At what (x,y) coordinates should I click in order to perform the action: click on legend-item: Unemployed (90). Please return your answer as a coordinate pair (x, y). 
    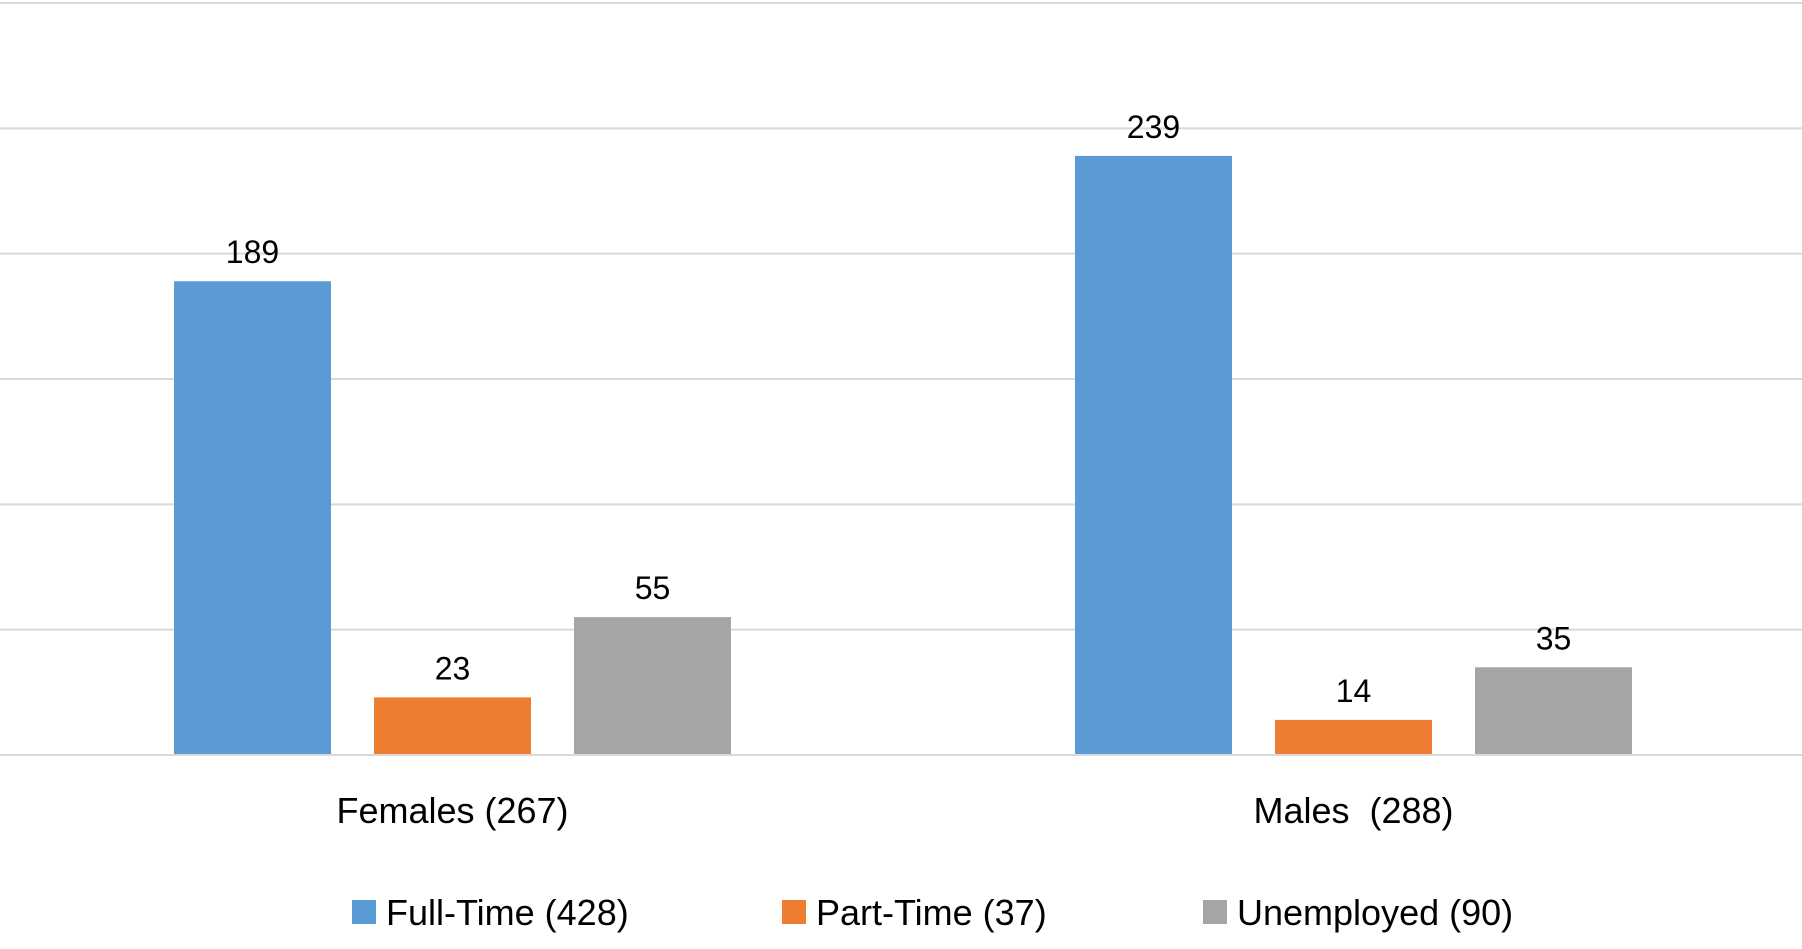
    Looking at the image, I should click on (1358, 912).